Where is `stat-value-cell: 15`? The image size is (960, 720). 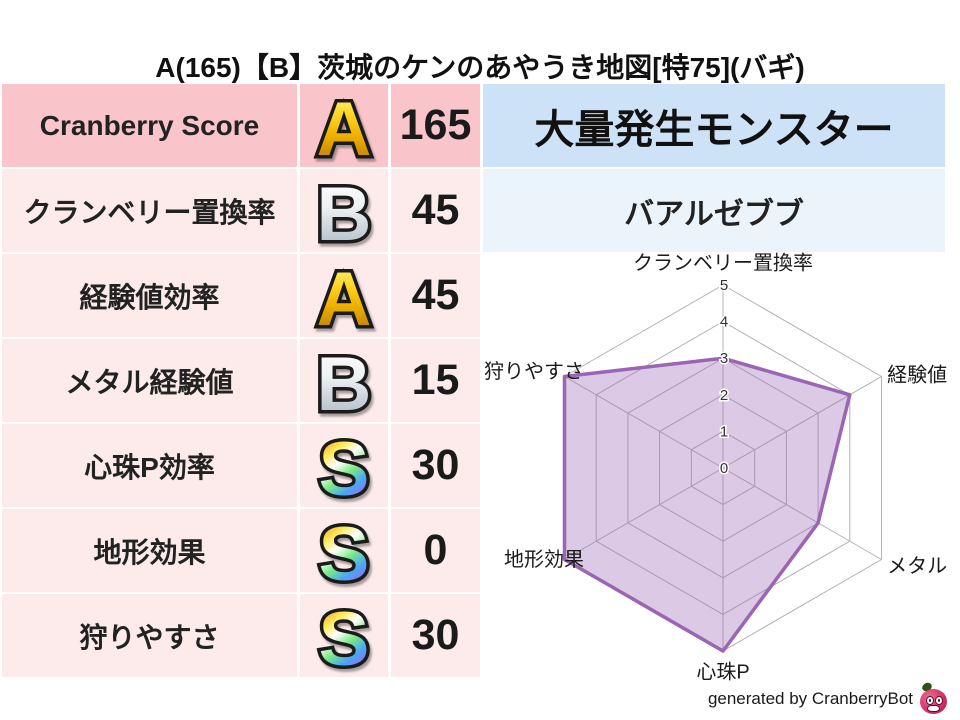 stat-value-cell: 15 is located at coordinates (435, 380).